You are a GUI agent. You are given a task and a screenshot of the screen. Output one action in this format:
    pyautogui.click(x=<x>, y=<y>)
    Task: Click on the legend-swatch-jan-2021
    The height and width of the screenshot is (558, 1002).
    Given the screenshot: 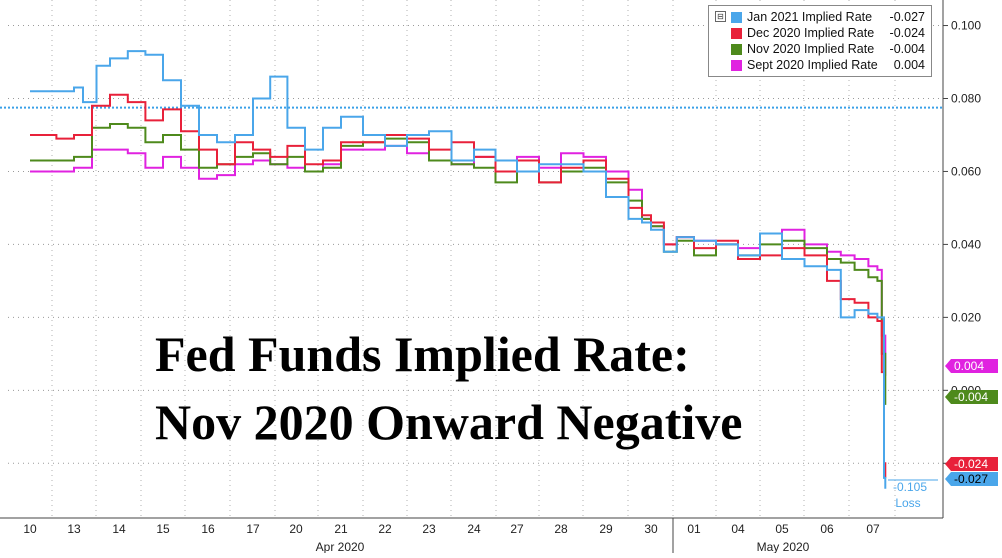 What is the action you would take?
    pyautogui.click(x=736, y=17)
    